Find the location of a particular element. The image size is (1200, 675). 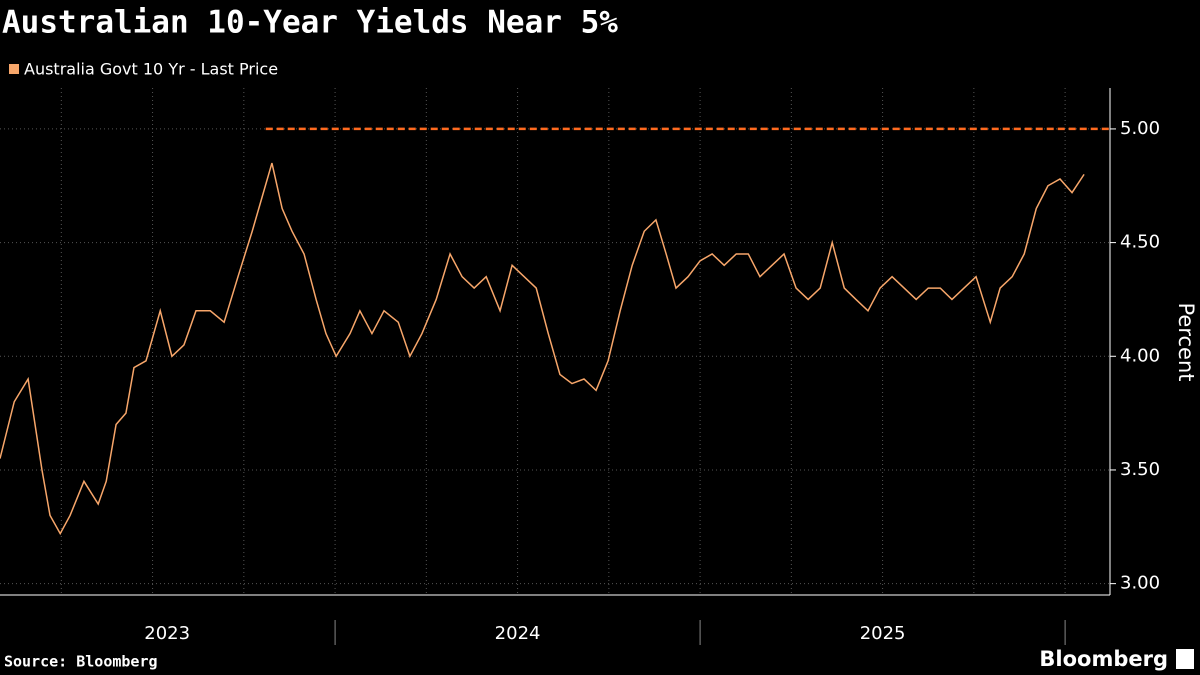

brand: Bloomberg is located at coordinates (1103, 659).